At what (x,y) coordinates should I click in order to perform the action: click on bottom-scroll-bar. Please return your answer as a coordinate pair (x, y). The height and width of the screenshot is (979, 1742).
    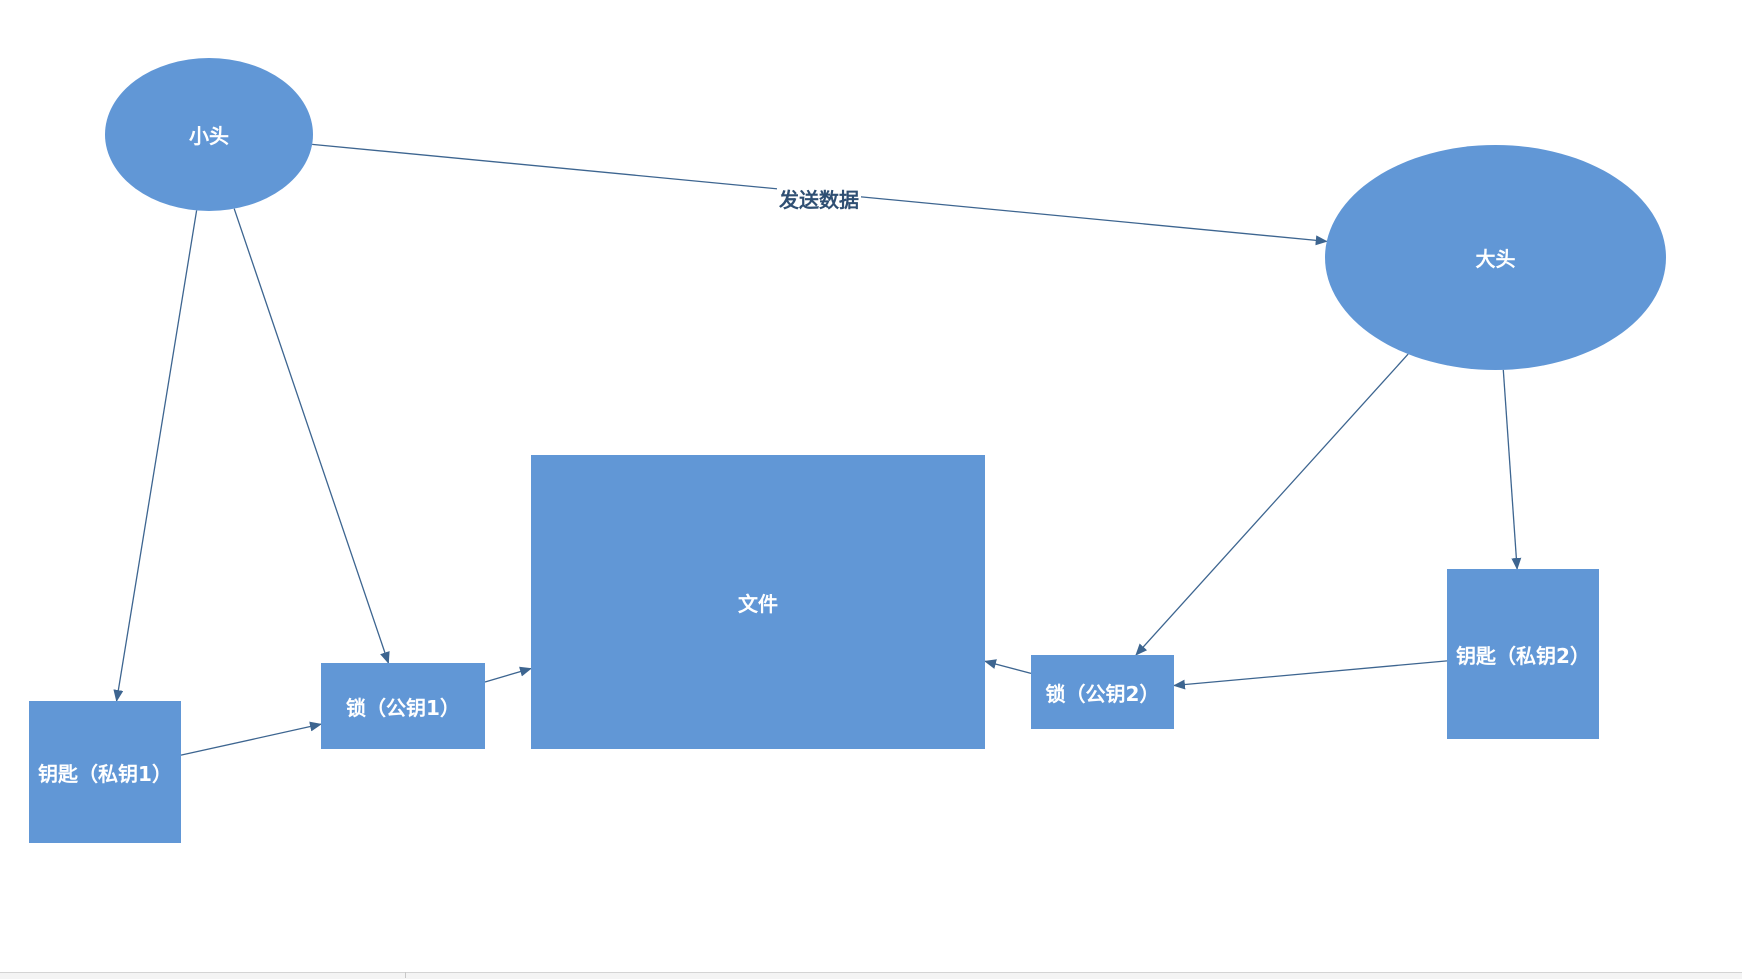
    Looking at the image, I should click on (871, 975).